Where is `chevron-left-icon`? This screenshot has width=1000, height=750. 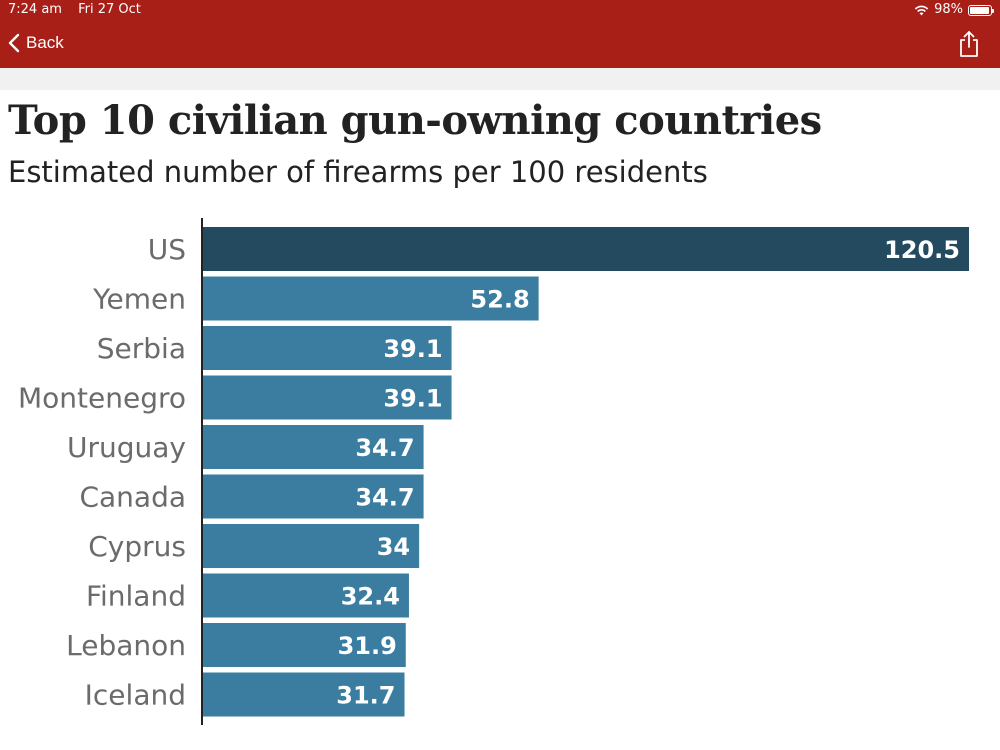 chevron-left-icon is located at coordinates (14, 43).